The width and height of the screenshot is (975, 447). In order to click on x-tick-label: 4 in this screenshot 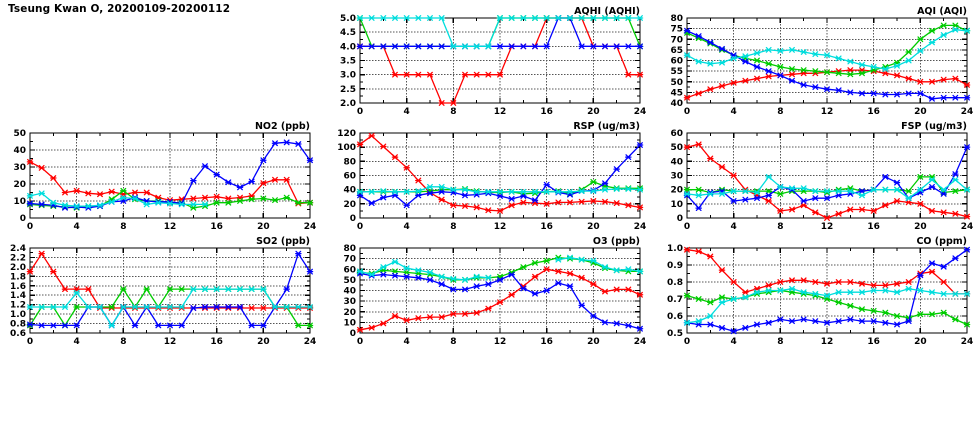, I will do `click(407, 227)`.